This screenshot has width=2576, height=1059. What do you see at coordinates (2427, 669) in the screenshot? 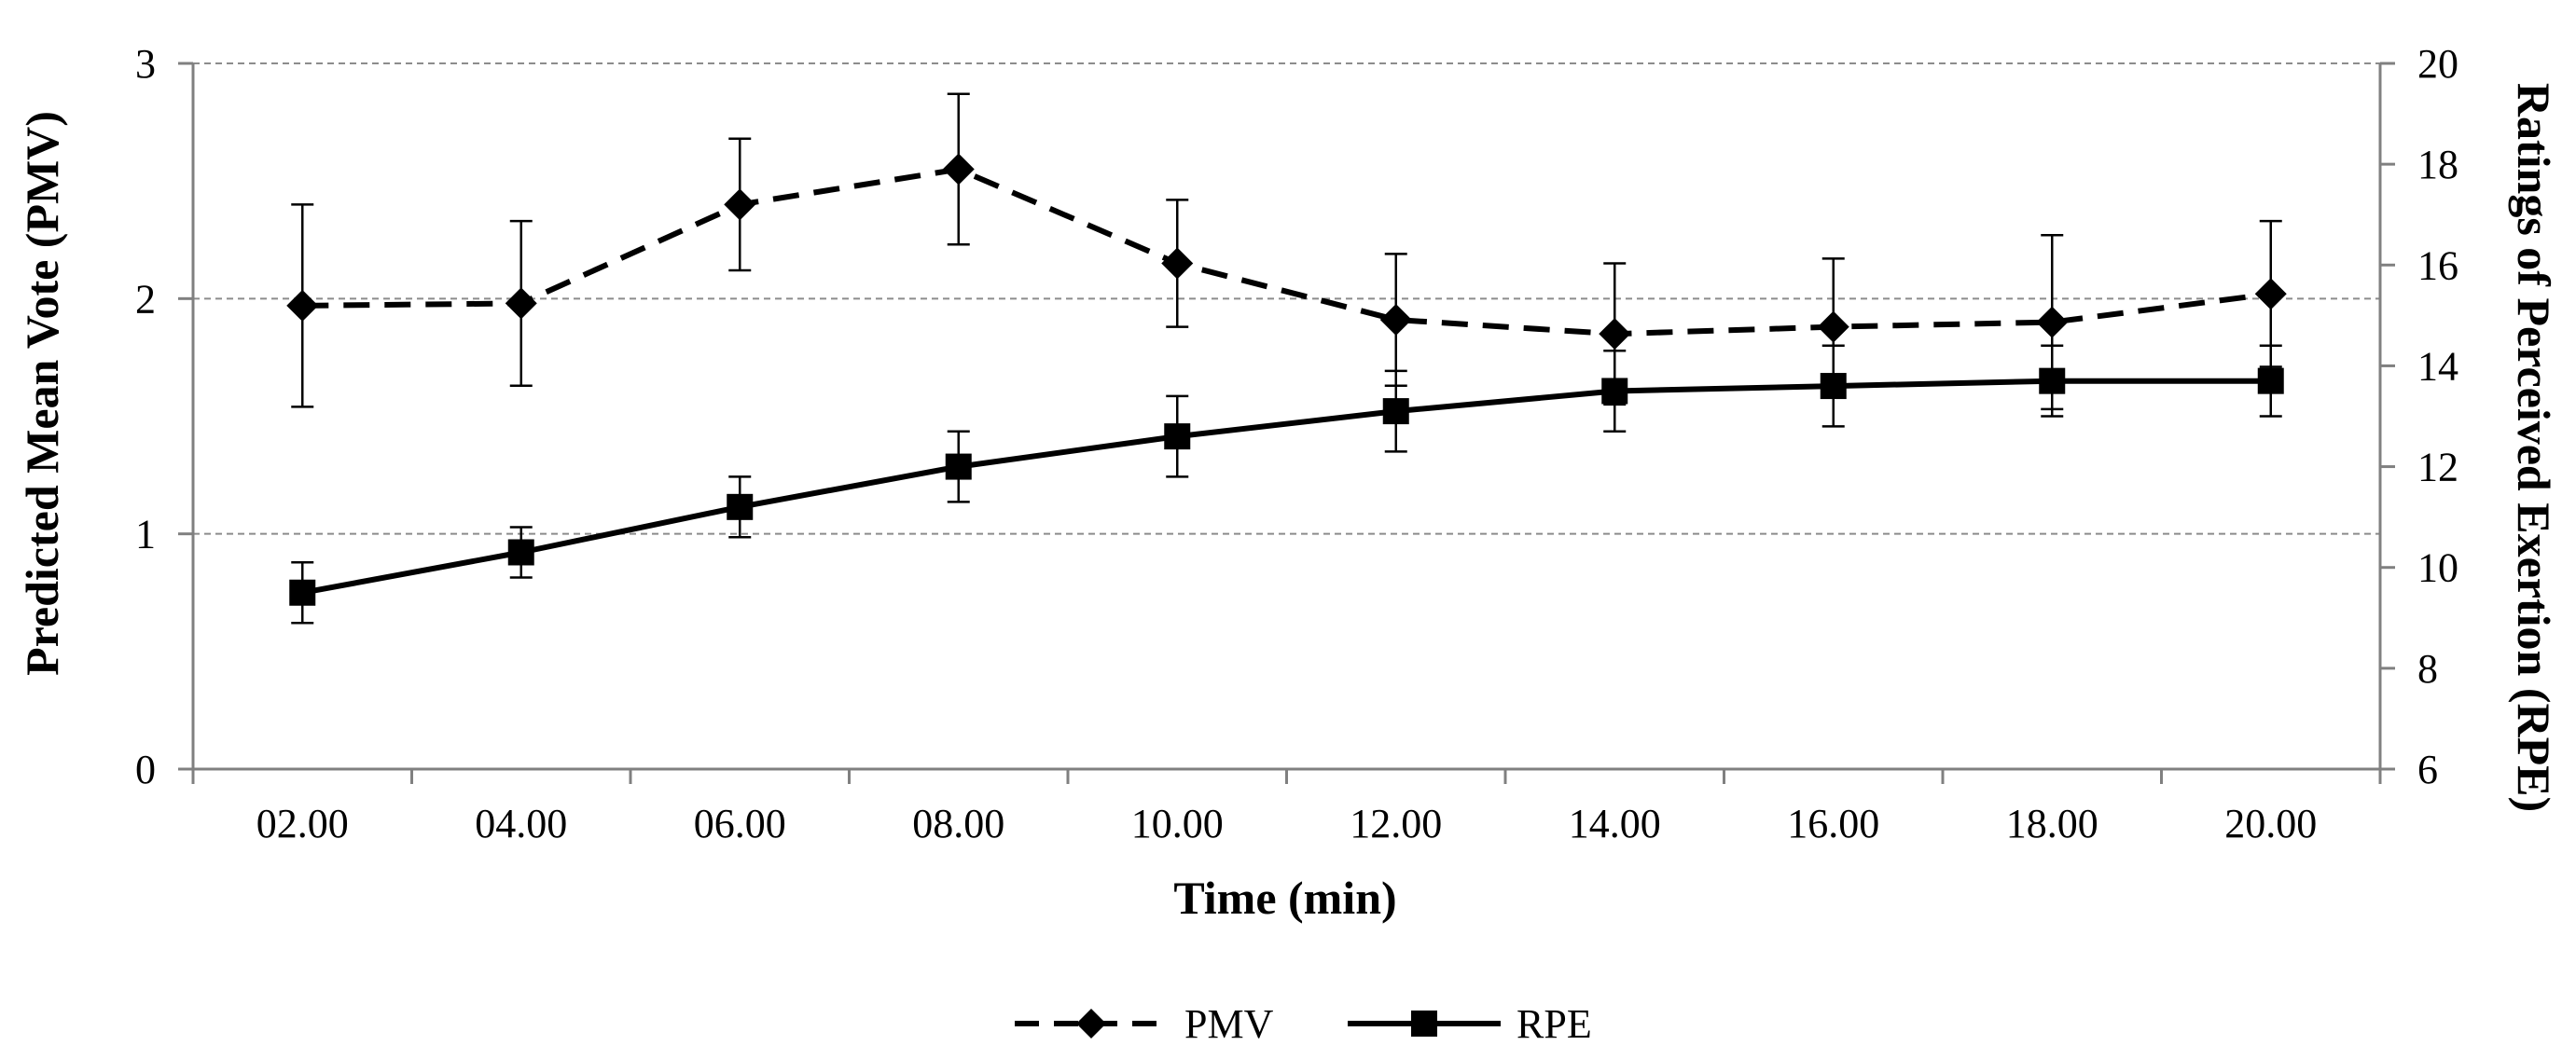
I see `y-right-tick-label: 8` at bounding box center [2427, 669].